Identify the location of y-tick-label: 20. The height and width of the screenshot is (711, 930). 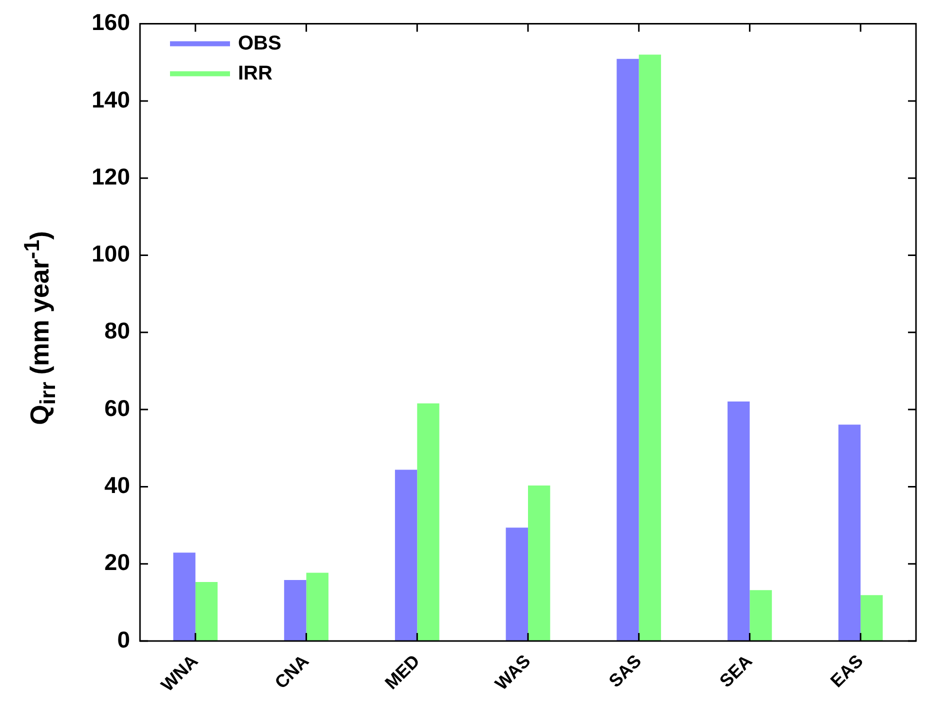
(117, 562).